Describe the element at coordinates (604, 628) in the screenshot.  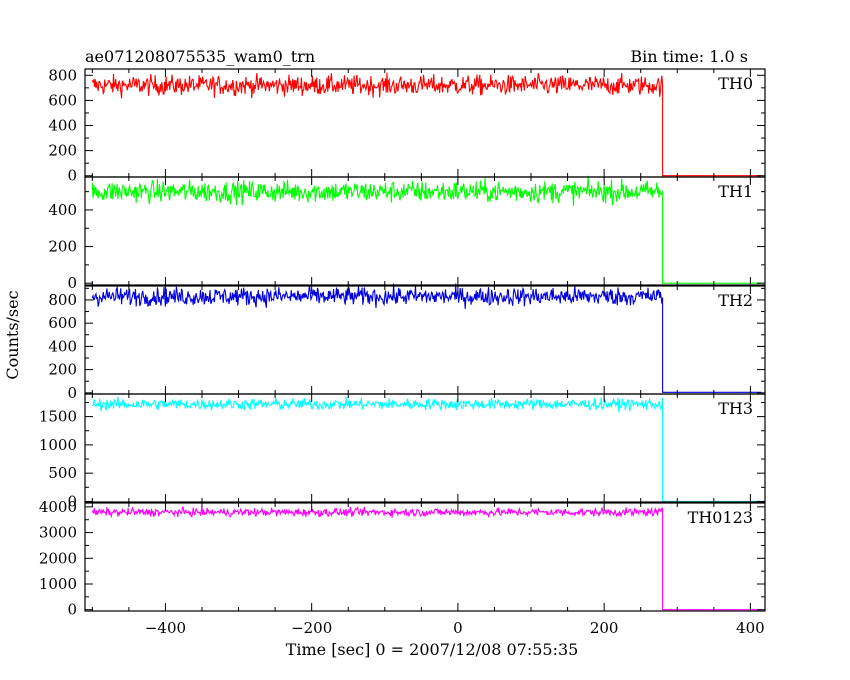
I see `x-tick-label: 200` at that location.